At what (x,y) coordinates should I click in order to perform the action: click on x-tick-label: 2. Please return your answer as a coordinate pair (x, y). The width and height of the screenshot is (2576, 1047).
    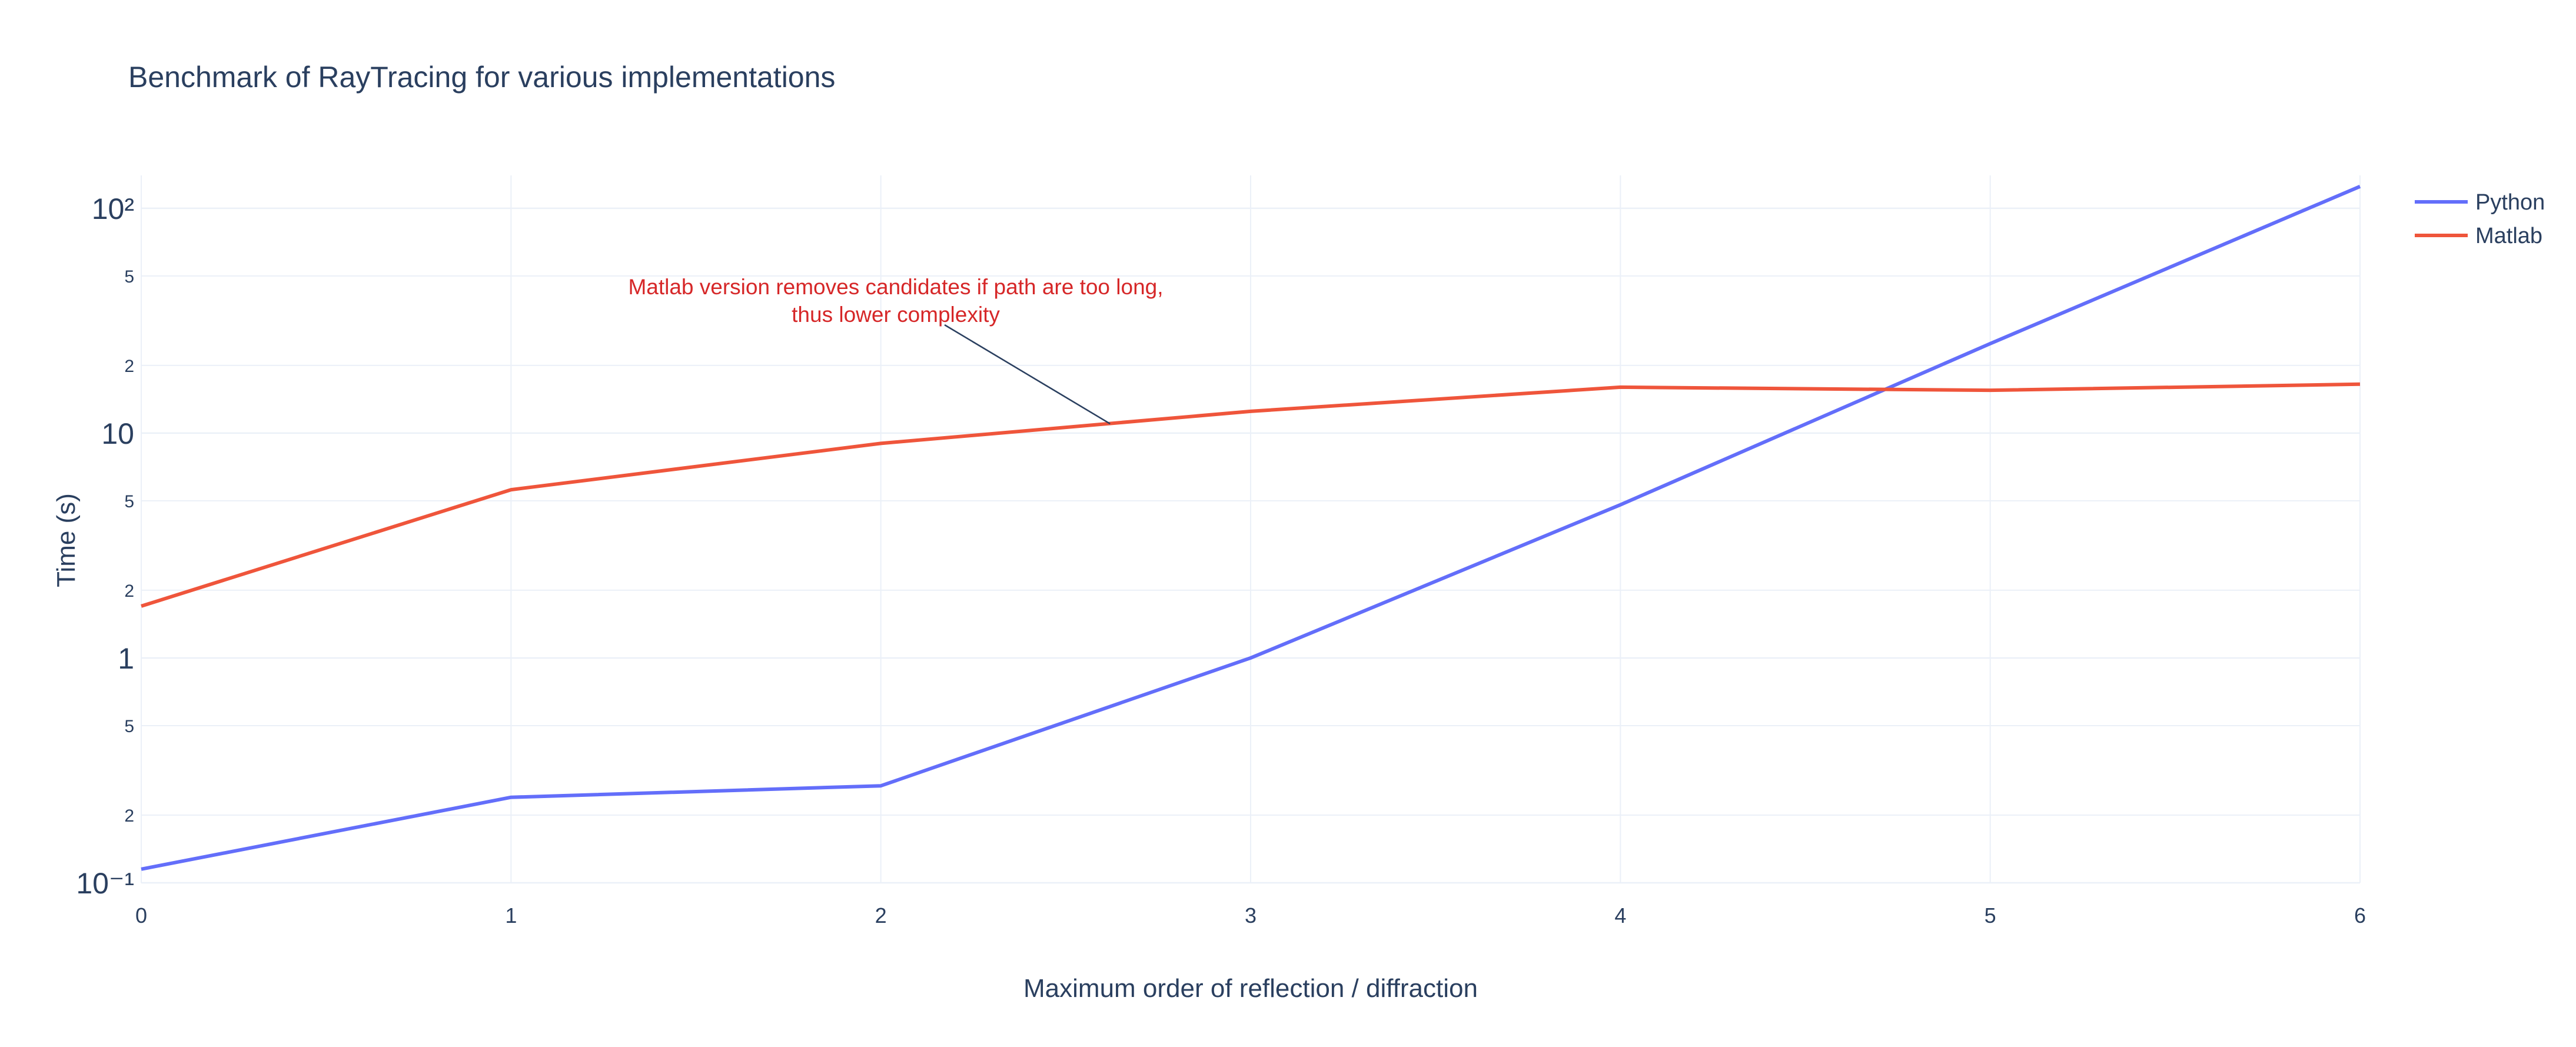
    Looking at the image, I should click on (881, 915).